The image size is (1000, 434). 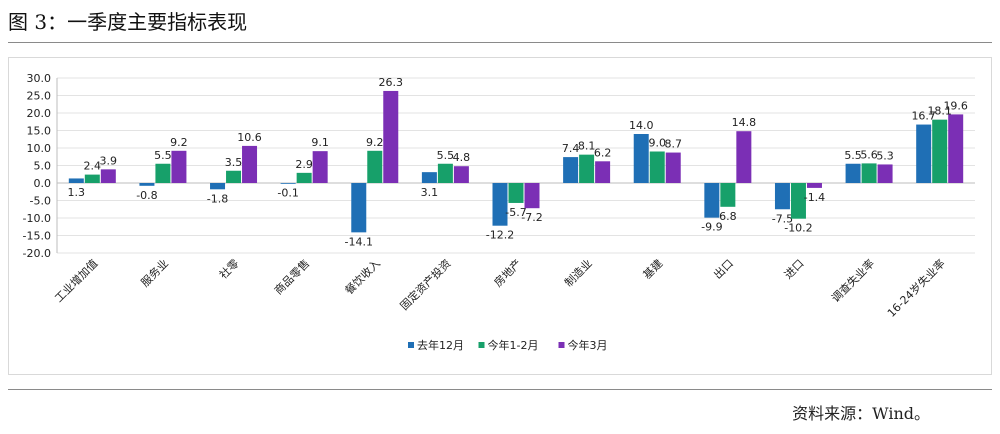 What do you see at coordinates (39, 113) in the screenshot?
I see `y-tick-label: 20.0` at bounding box center [39, 113].